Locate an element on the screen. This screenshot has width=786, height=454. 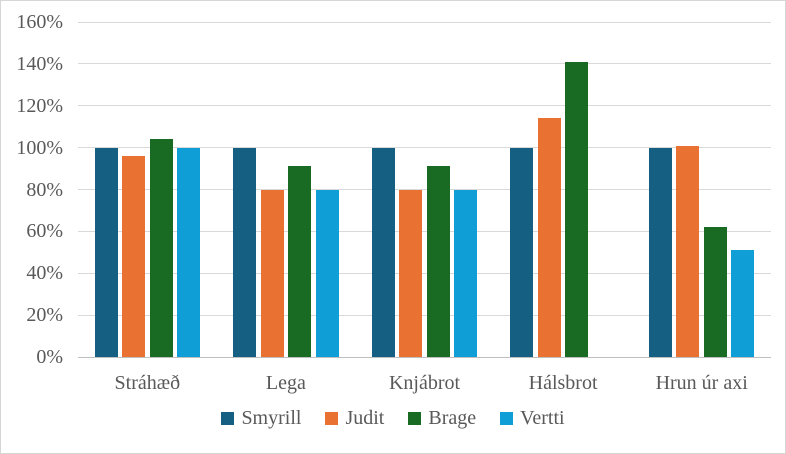
y-tick-label-140%: 140% is located at coordinates (39, 63).